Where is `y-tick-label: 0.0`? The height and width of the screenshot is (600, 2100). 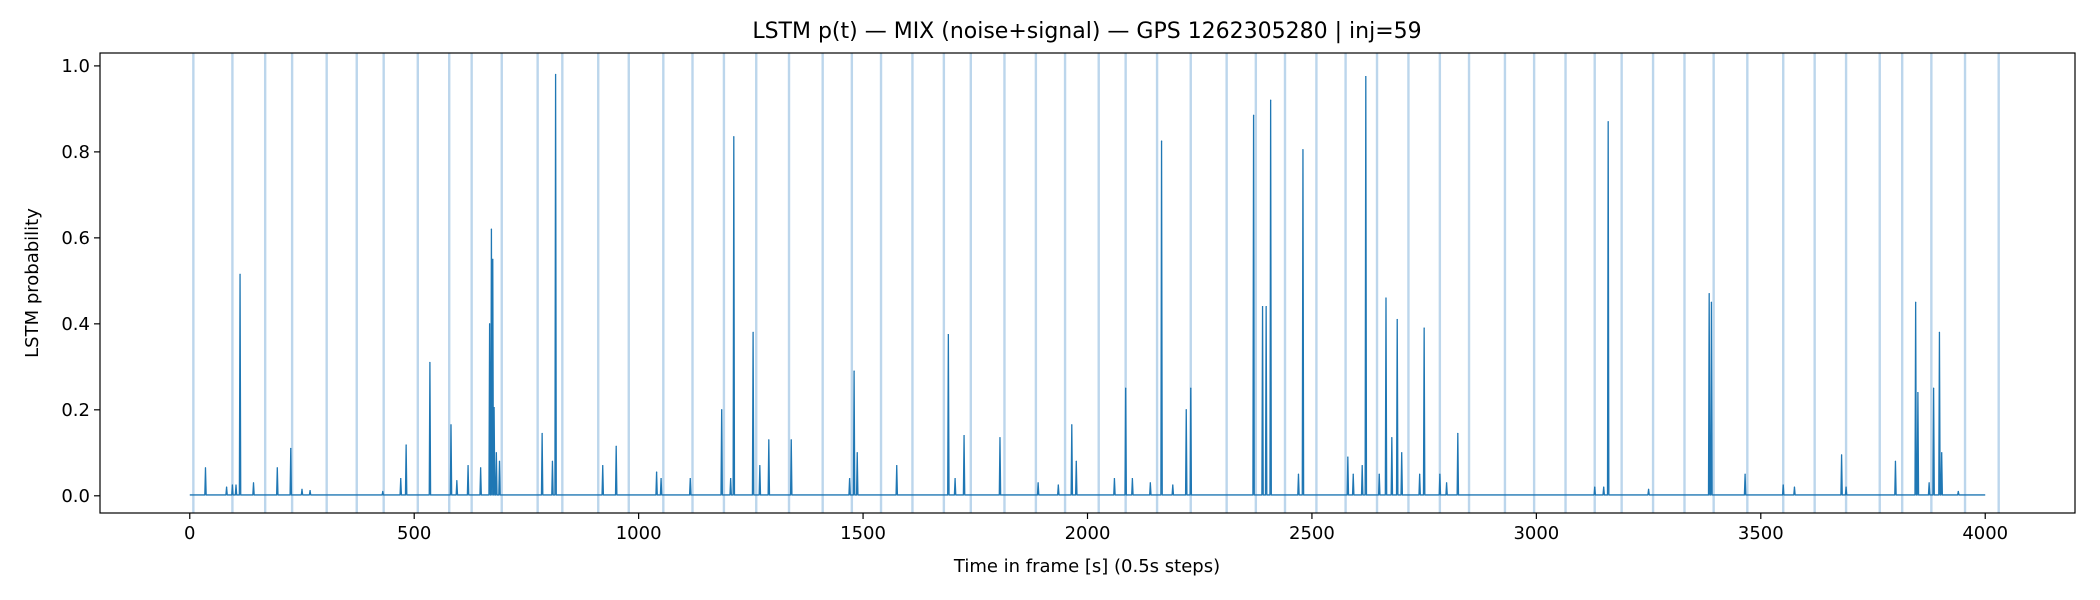 y-tick-label: 0.0 is located at coordinates (75, 496).